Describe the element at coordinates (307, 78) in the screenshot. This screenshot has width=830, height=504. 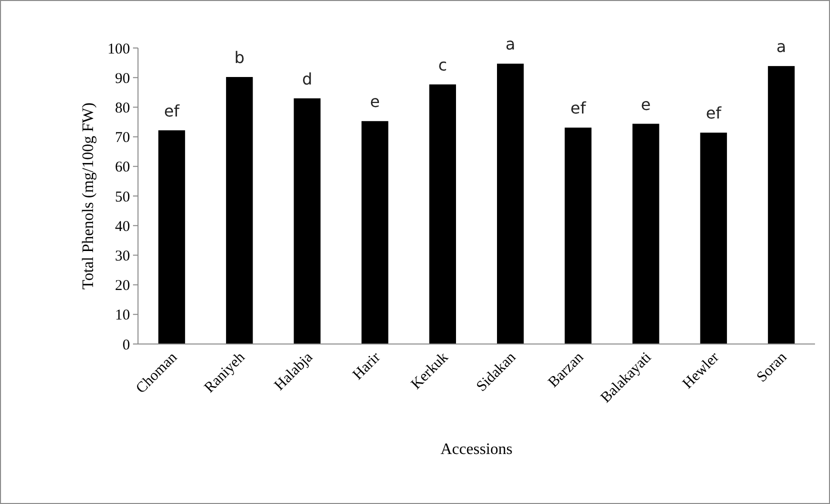
I see `annotation: d` at that location.